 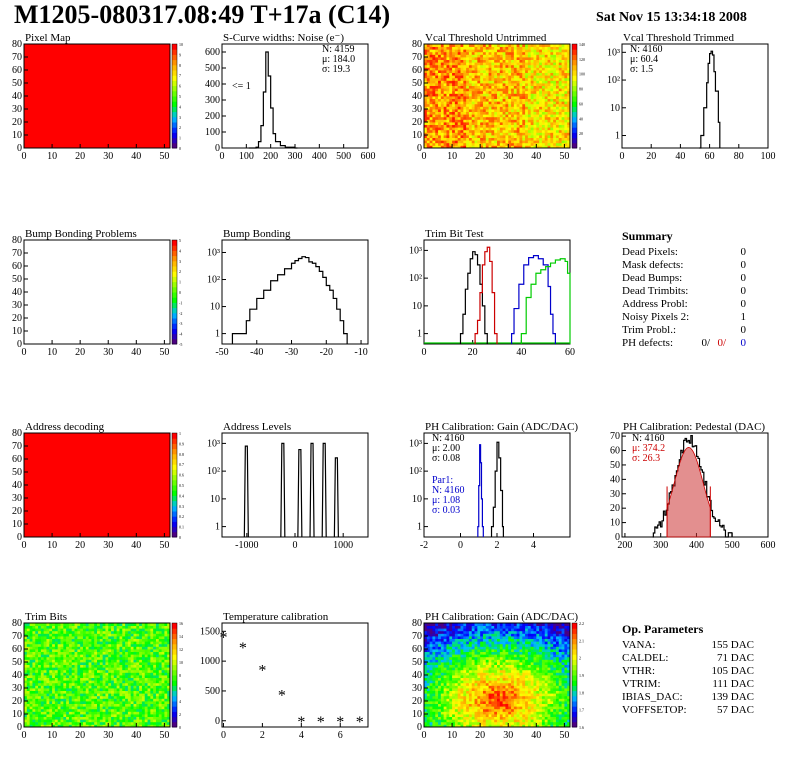 I want to click on summary-value: 0, so click(x=744, y=343).